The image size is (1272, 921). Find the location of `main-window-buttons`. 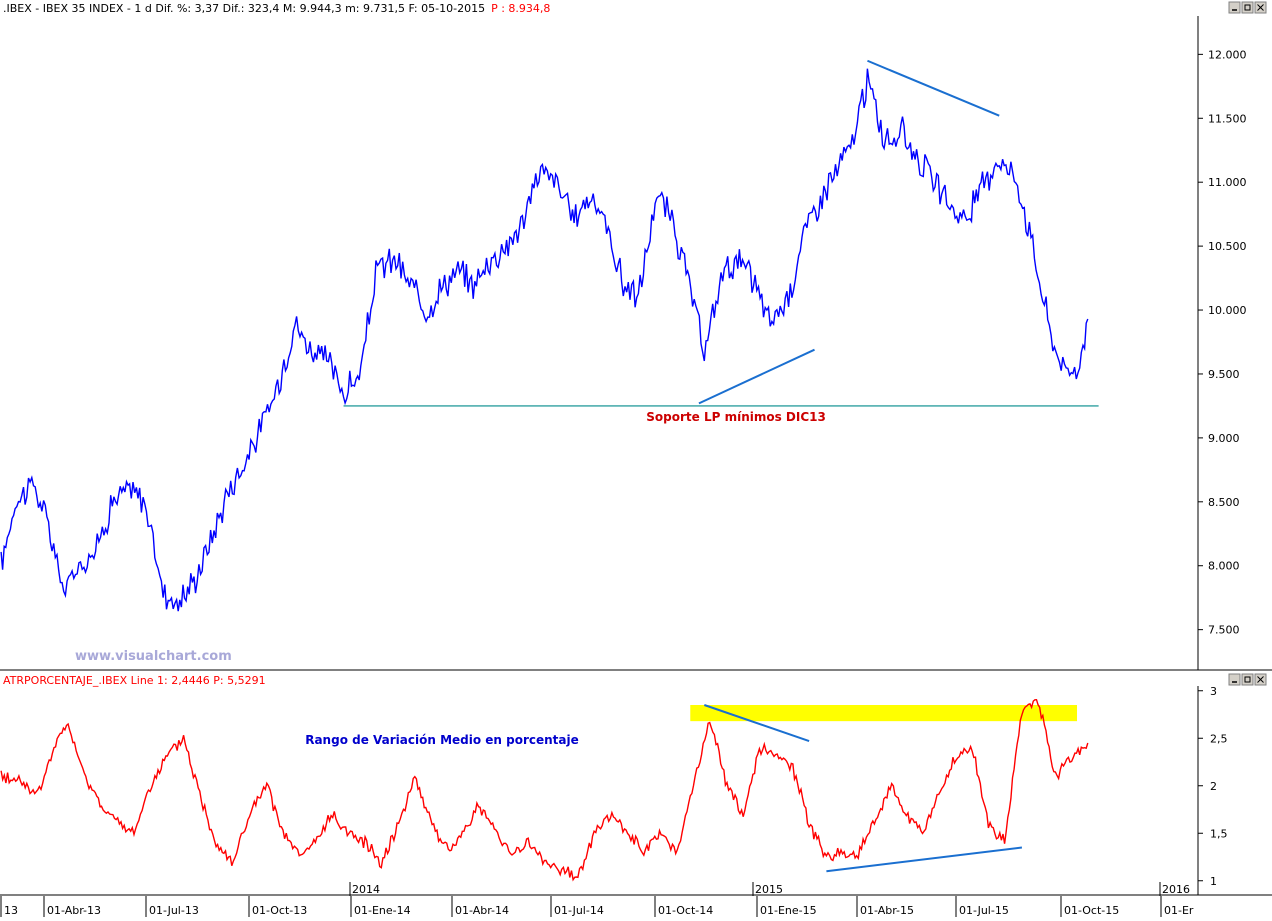

main-window-buttons is located at coordinates (1247, 7).